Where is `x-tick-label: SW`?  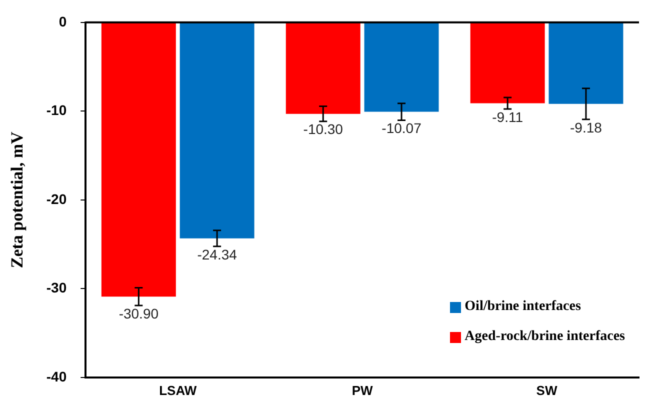
x-tick-label: SW is located at coordinates (547, 390).